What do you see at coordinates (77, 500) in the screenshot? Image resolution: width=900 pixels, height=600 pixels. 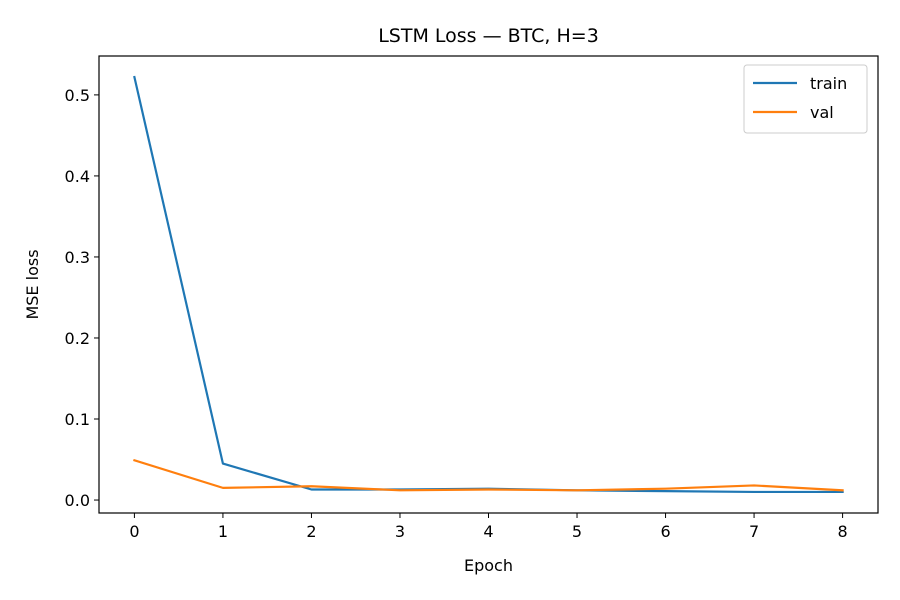 I see `y-tick-label: 0.0` at bounding box center [77, 500].